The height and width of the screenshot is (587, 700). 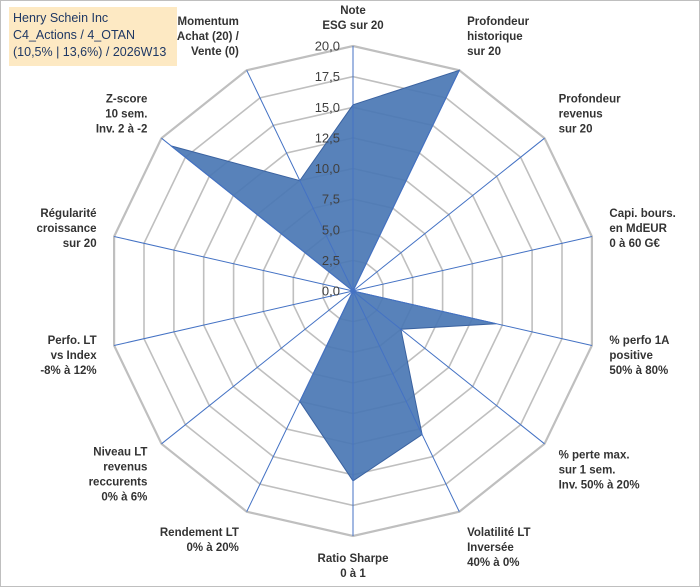 I want to click on axis-label-line: 40% à 0%, so click(x=493, y=563).